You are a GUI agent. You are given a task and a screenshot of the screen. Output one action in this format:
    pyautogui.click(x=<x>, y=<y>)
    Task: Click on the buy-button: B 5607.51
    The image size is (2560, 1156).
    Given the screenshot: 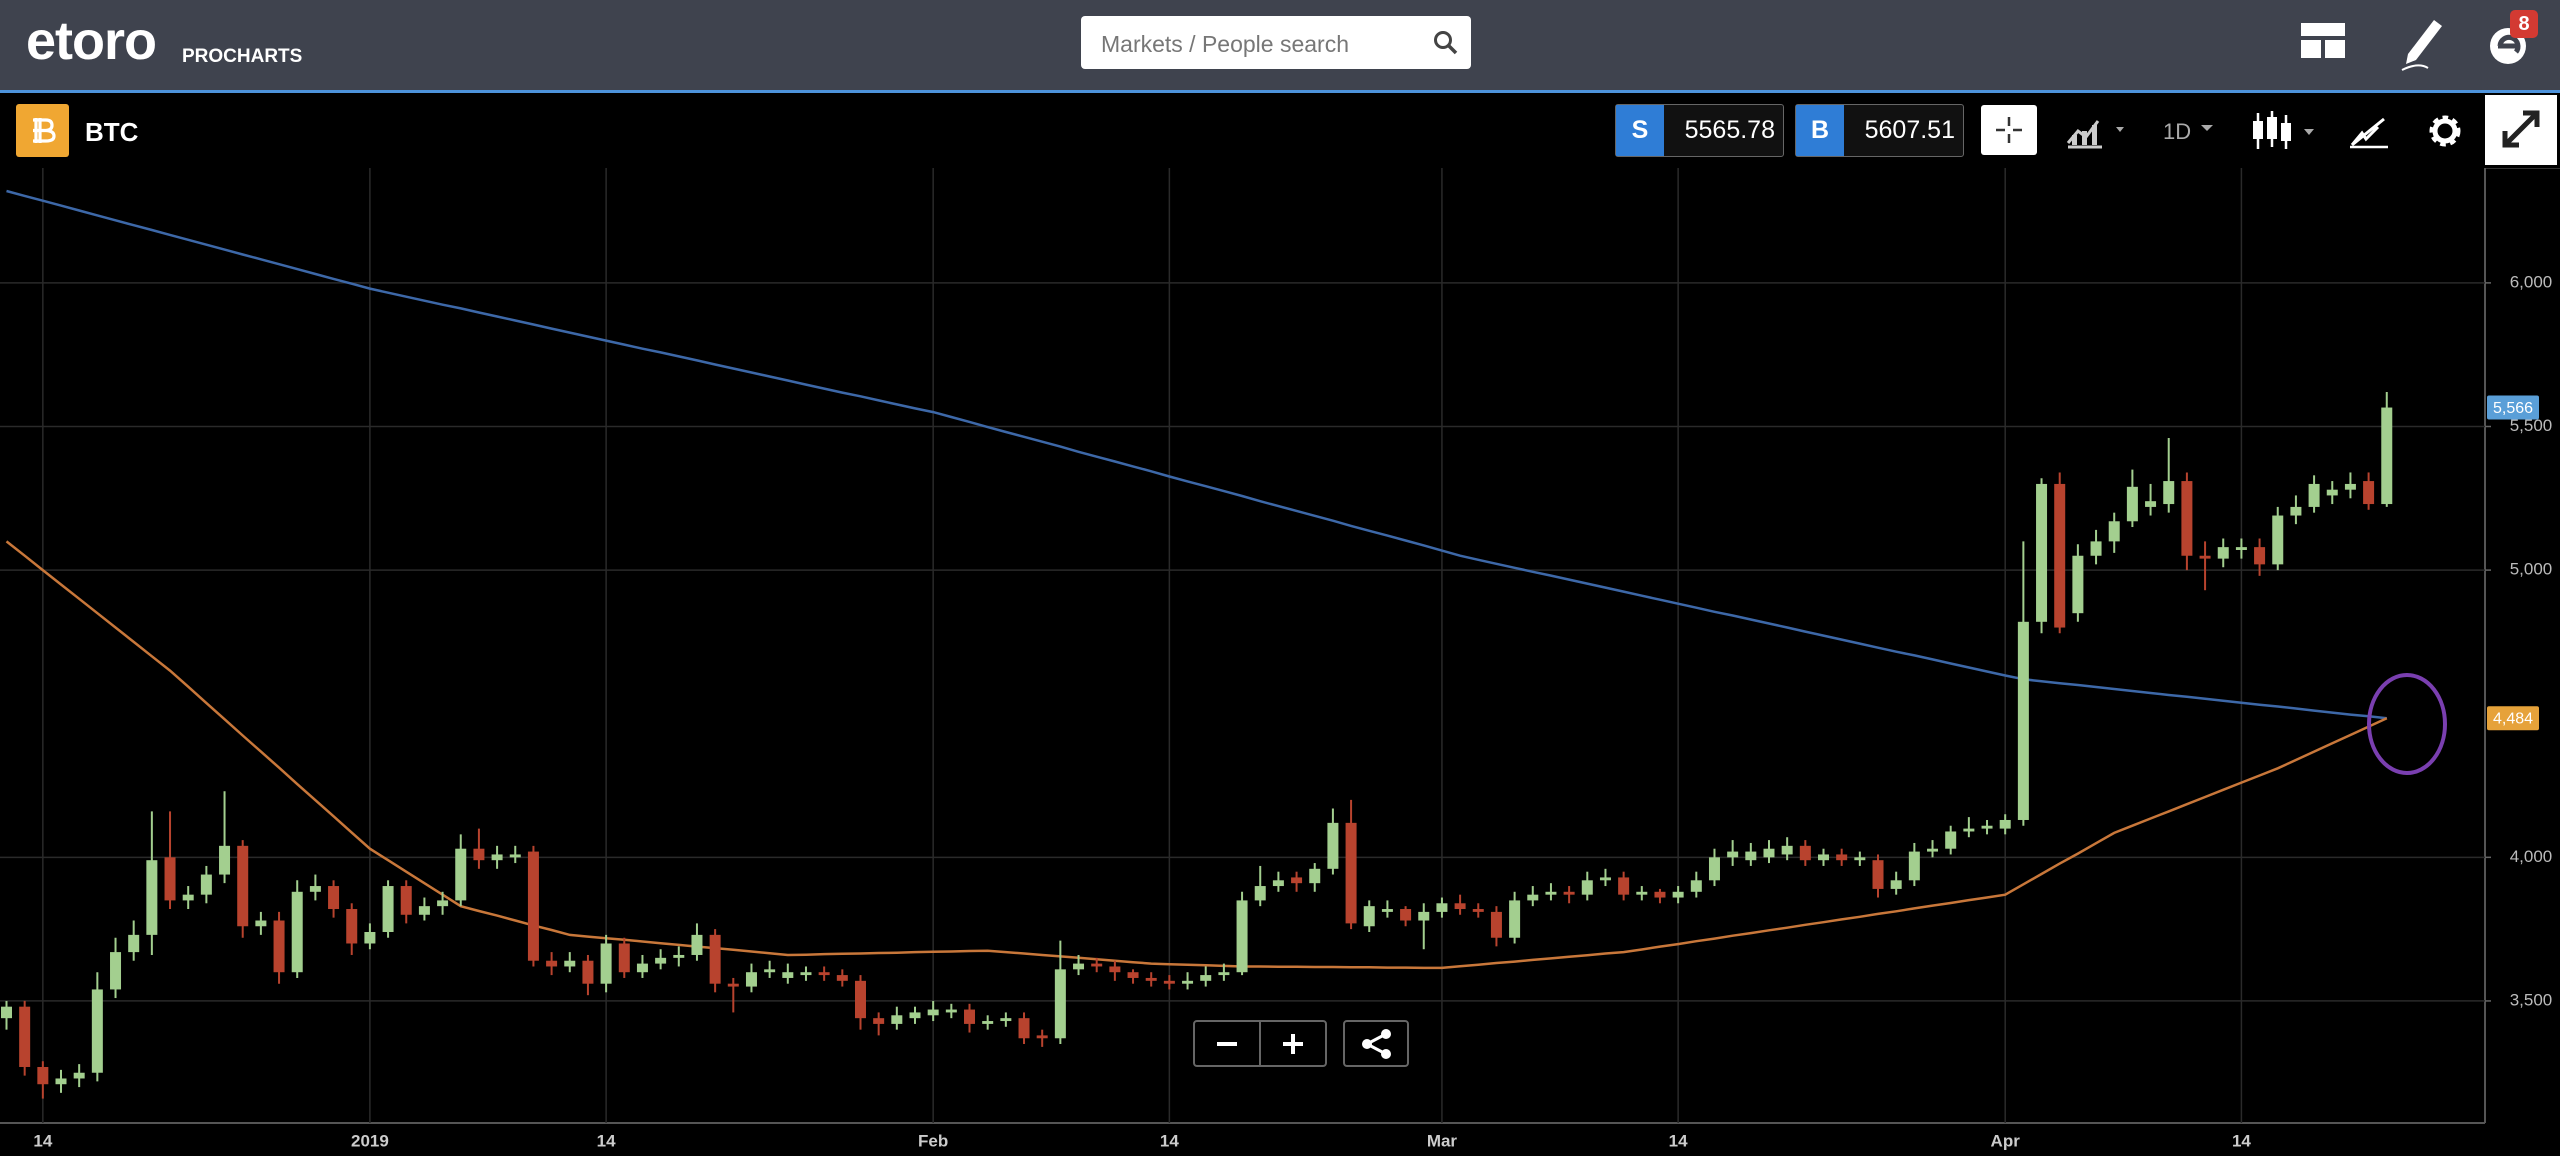 What is the action you would take?
    pyautogui.click(x=1879, y=130)
    